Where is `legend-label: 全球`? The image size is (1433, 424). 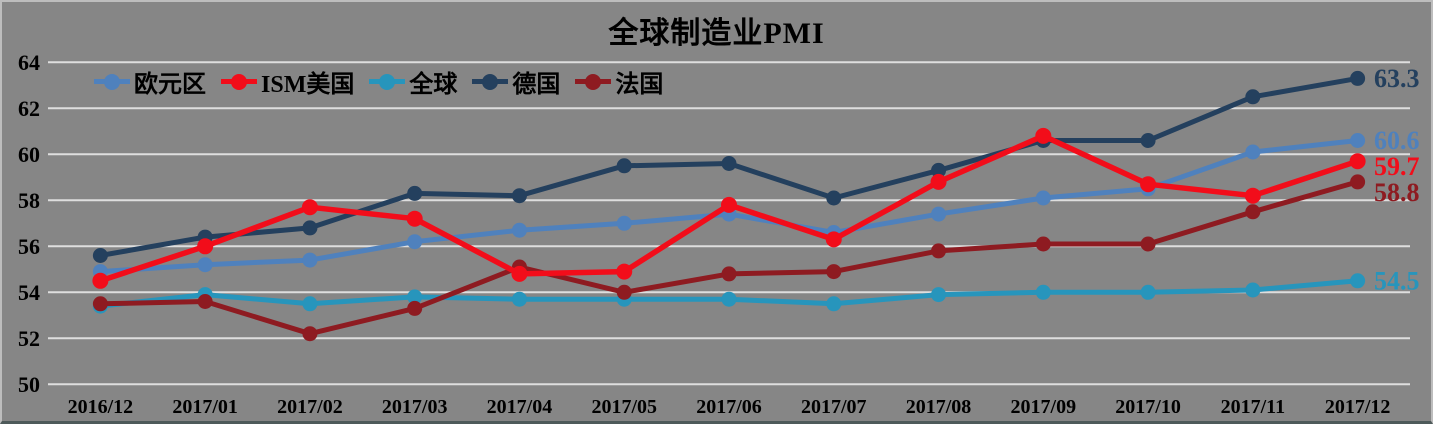
legend-label: 全球 is located at coordinates (433, 85).